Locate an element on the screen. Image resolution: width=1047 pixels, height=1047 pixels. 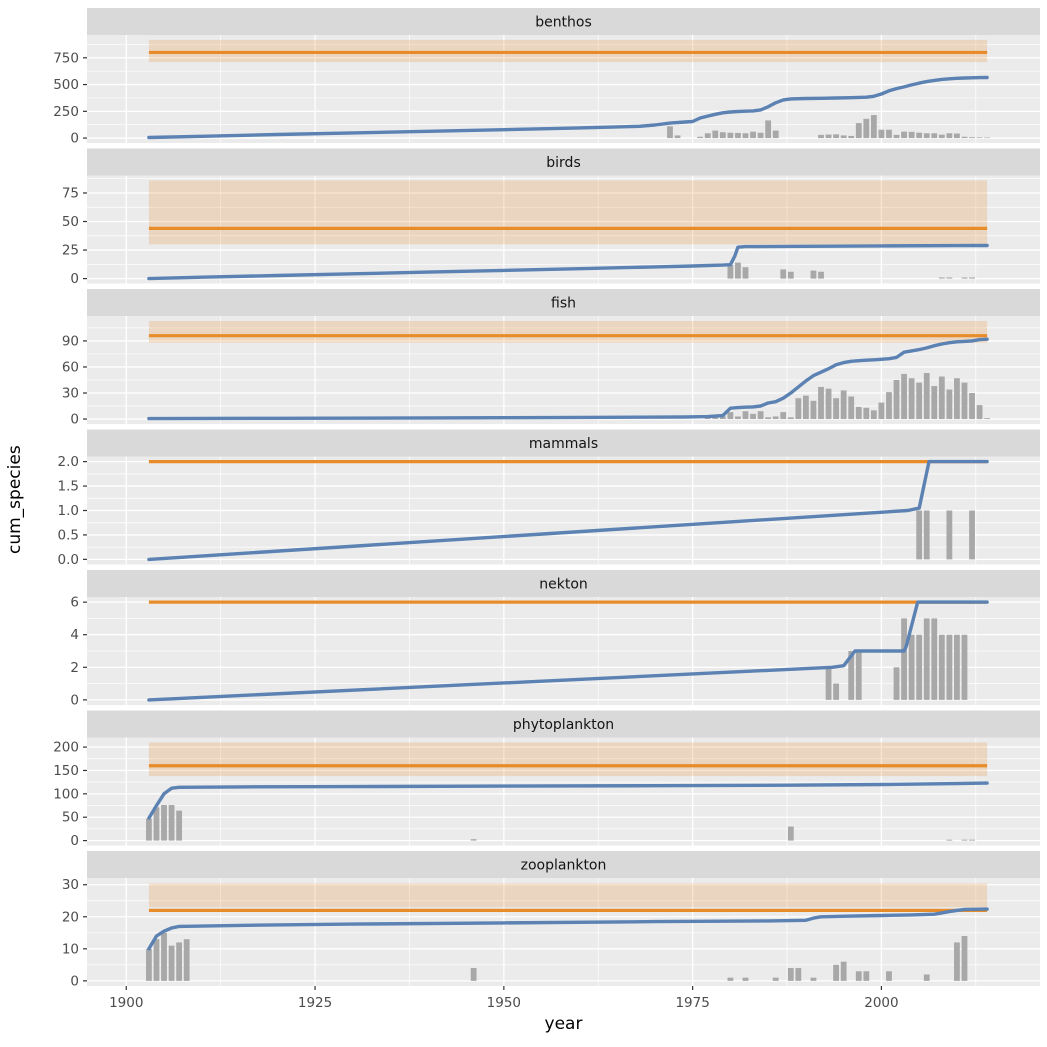
y-tick-label: 10 is located at coordinates (70, 949).